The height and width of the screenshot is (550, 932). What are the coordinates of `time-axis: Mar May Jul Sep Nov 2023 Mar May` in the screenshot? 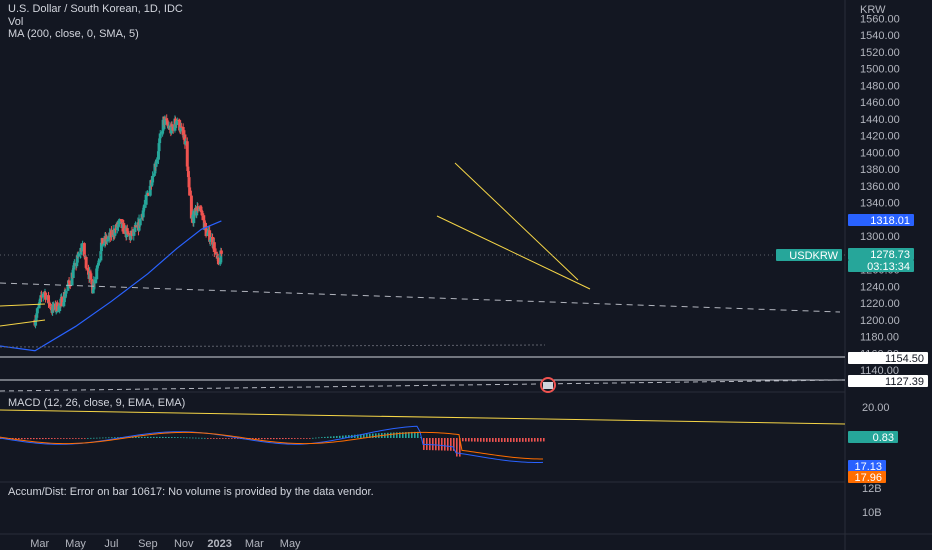 It's located at (165, 544).